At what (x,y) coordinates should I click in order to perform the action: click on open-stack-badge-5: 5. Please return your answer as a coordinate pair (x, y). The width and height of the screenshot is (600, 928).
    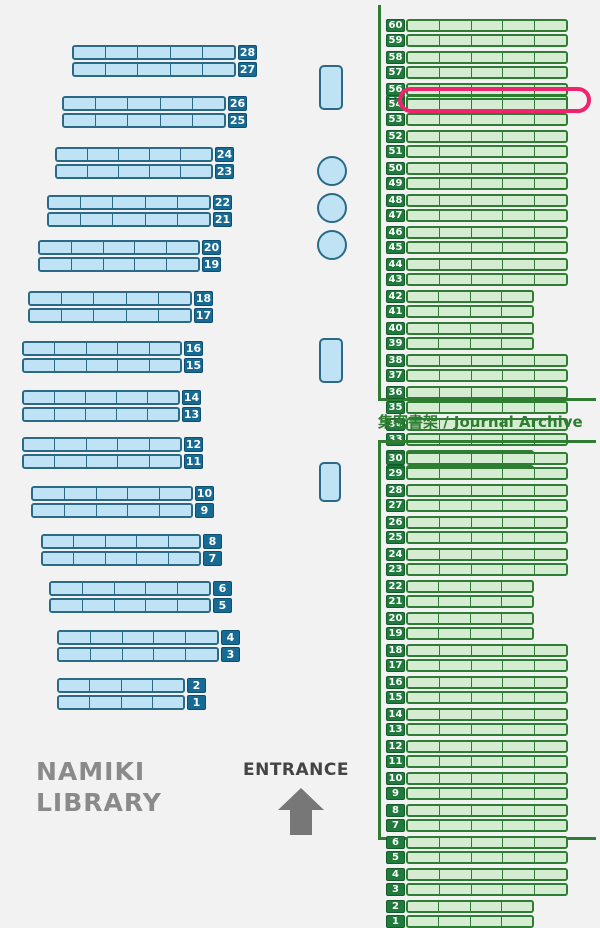
    Looking at the image, I should click on (222, 605).